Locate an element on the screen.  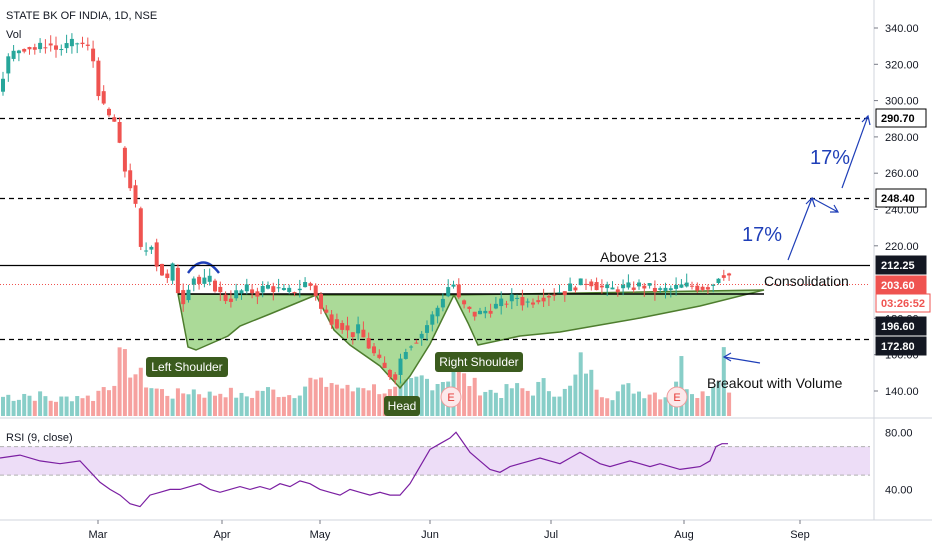
time-tick-label: Apr is located at coordinates (221, 535).